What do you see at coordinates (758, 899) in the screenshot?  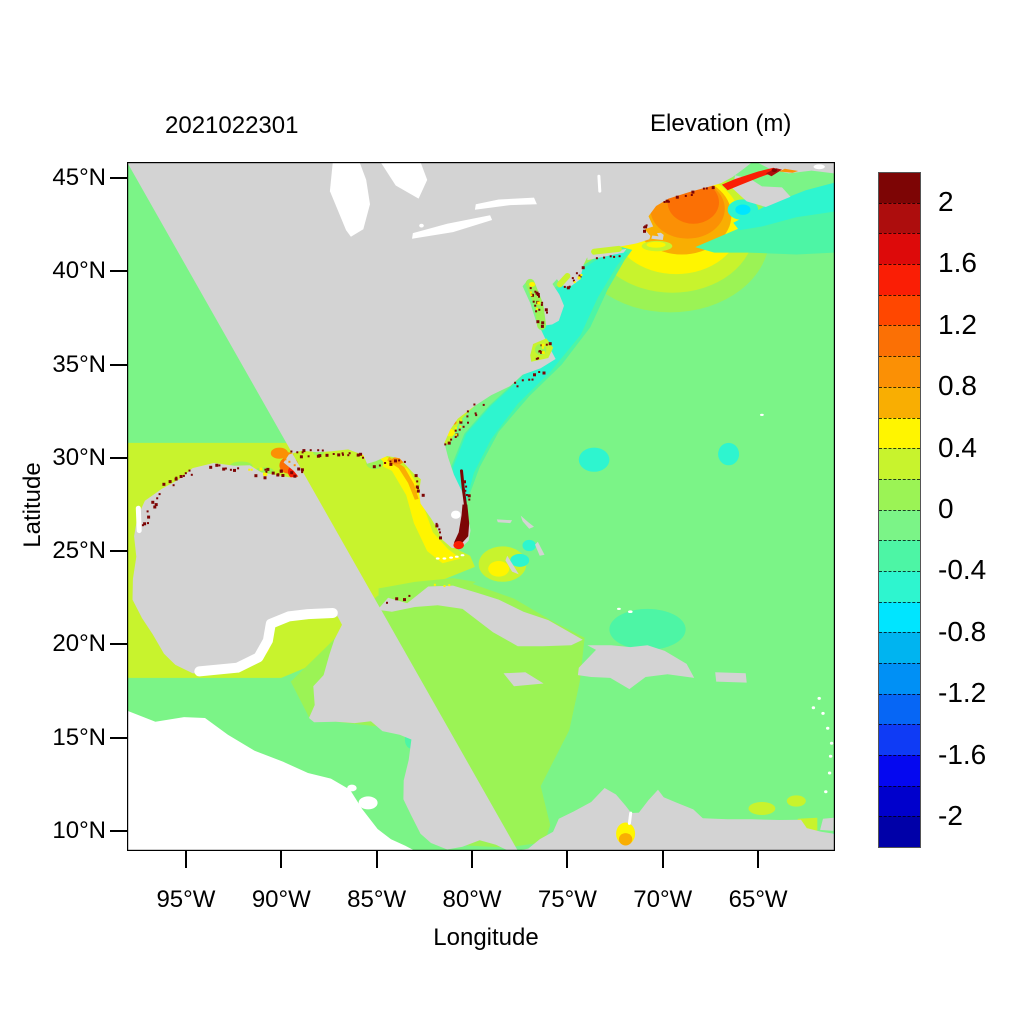 I see `x-tick-label: 65°W` at bounding box center [758, 899].